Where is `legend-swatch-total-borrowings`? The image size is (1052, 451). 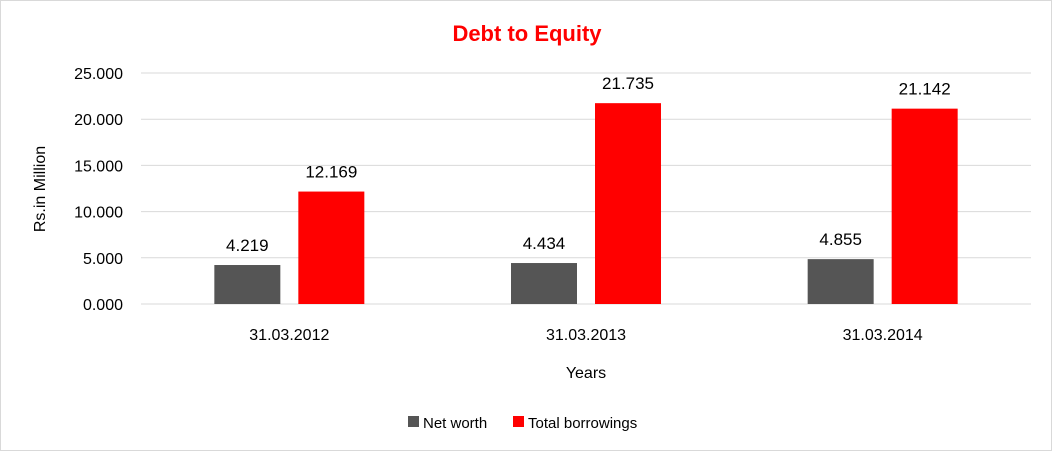 legend-swatch-total-borrowings is located at coordinates (518, 421).